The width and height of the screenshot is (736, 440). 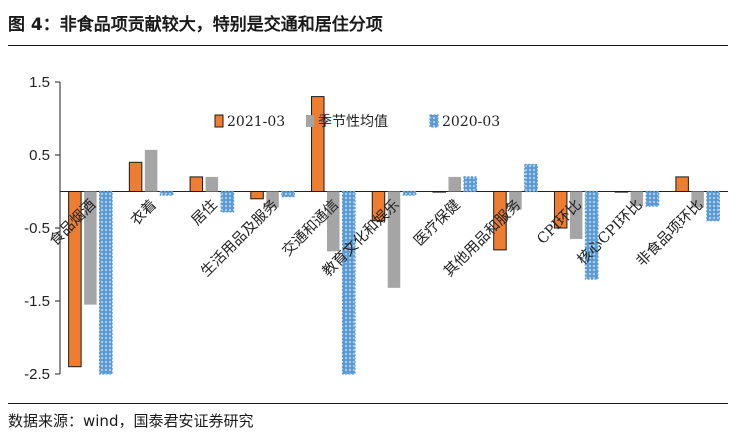 I want to click on bar-2021-03-其他用品和服务, so click(x=500, y=221).